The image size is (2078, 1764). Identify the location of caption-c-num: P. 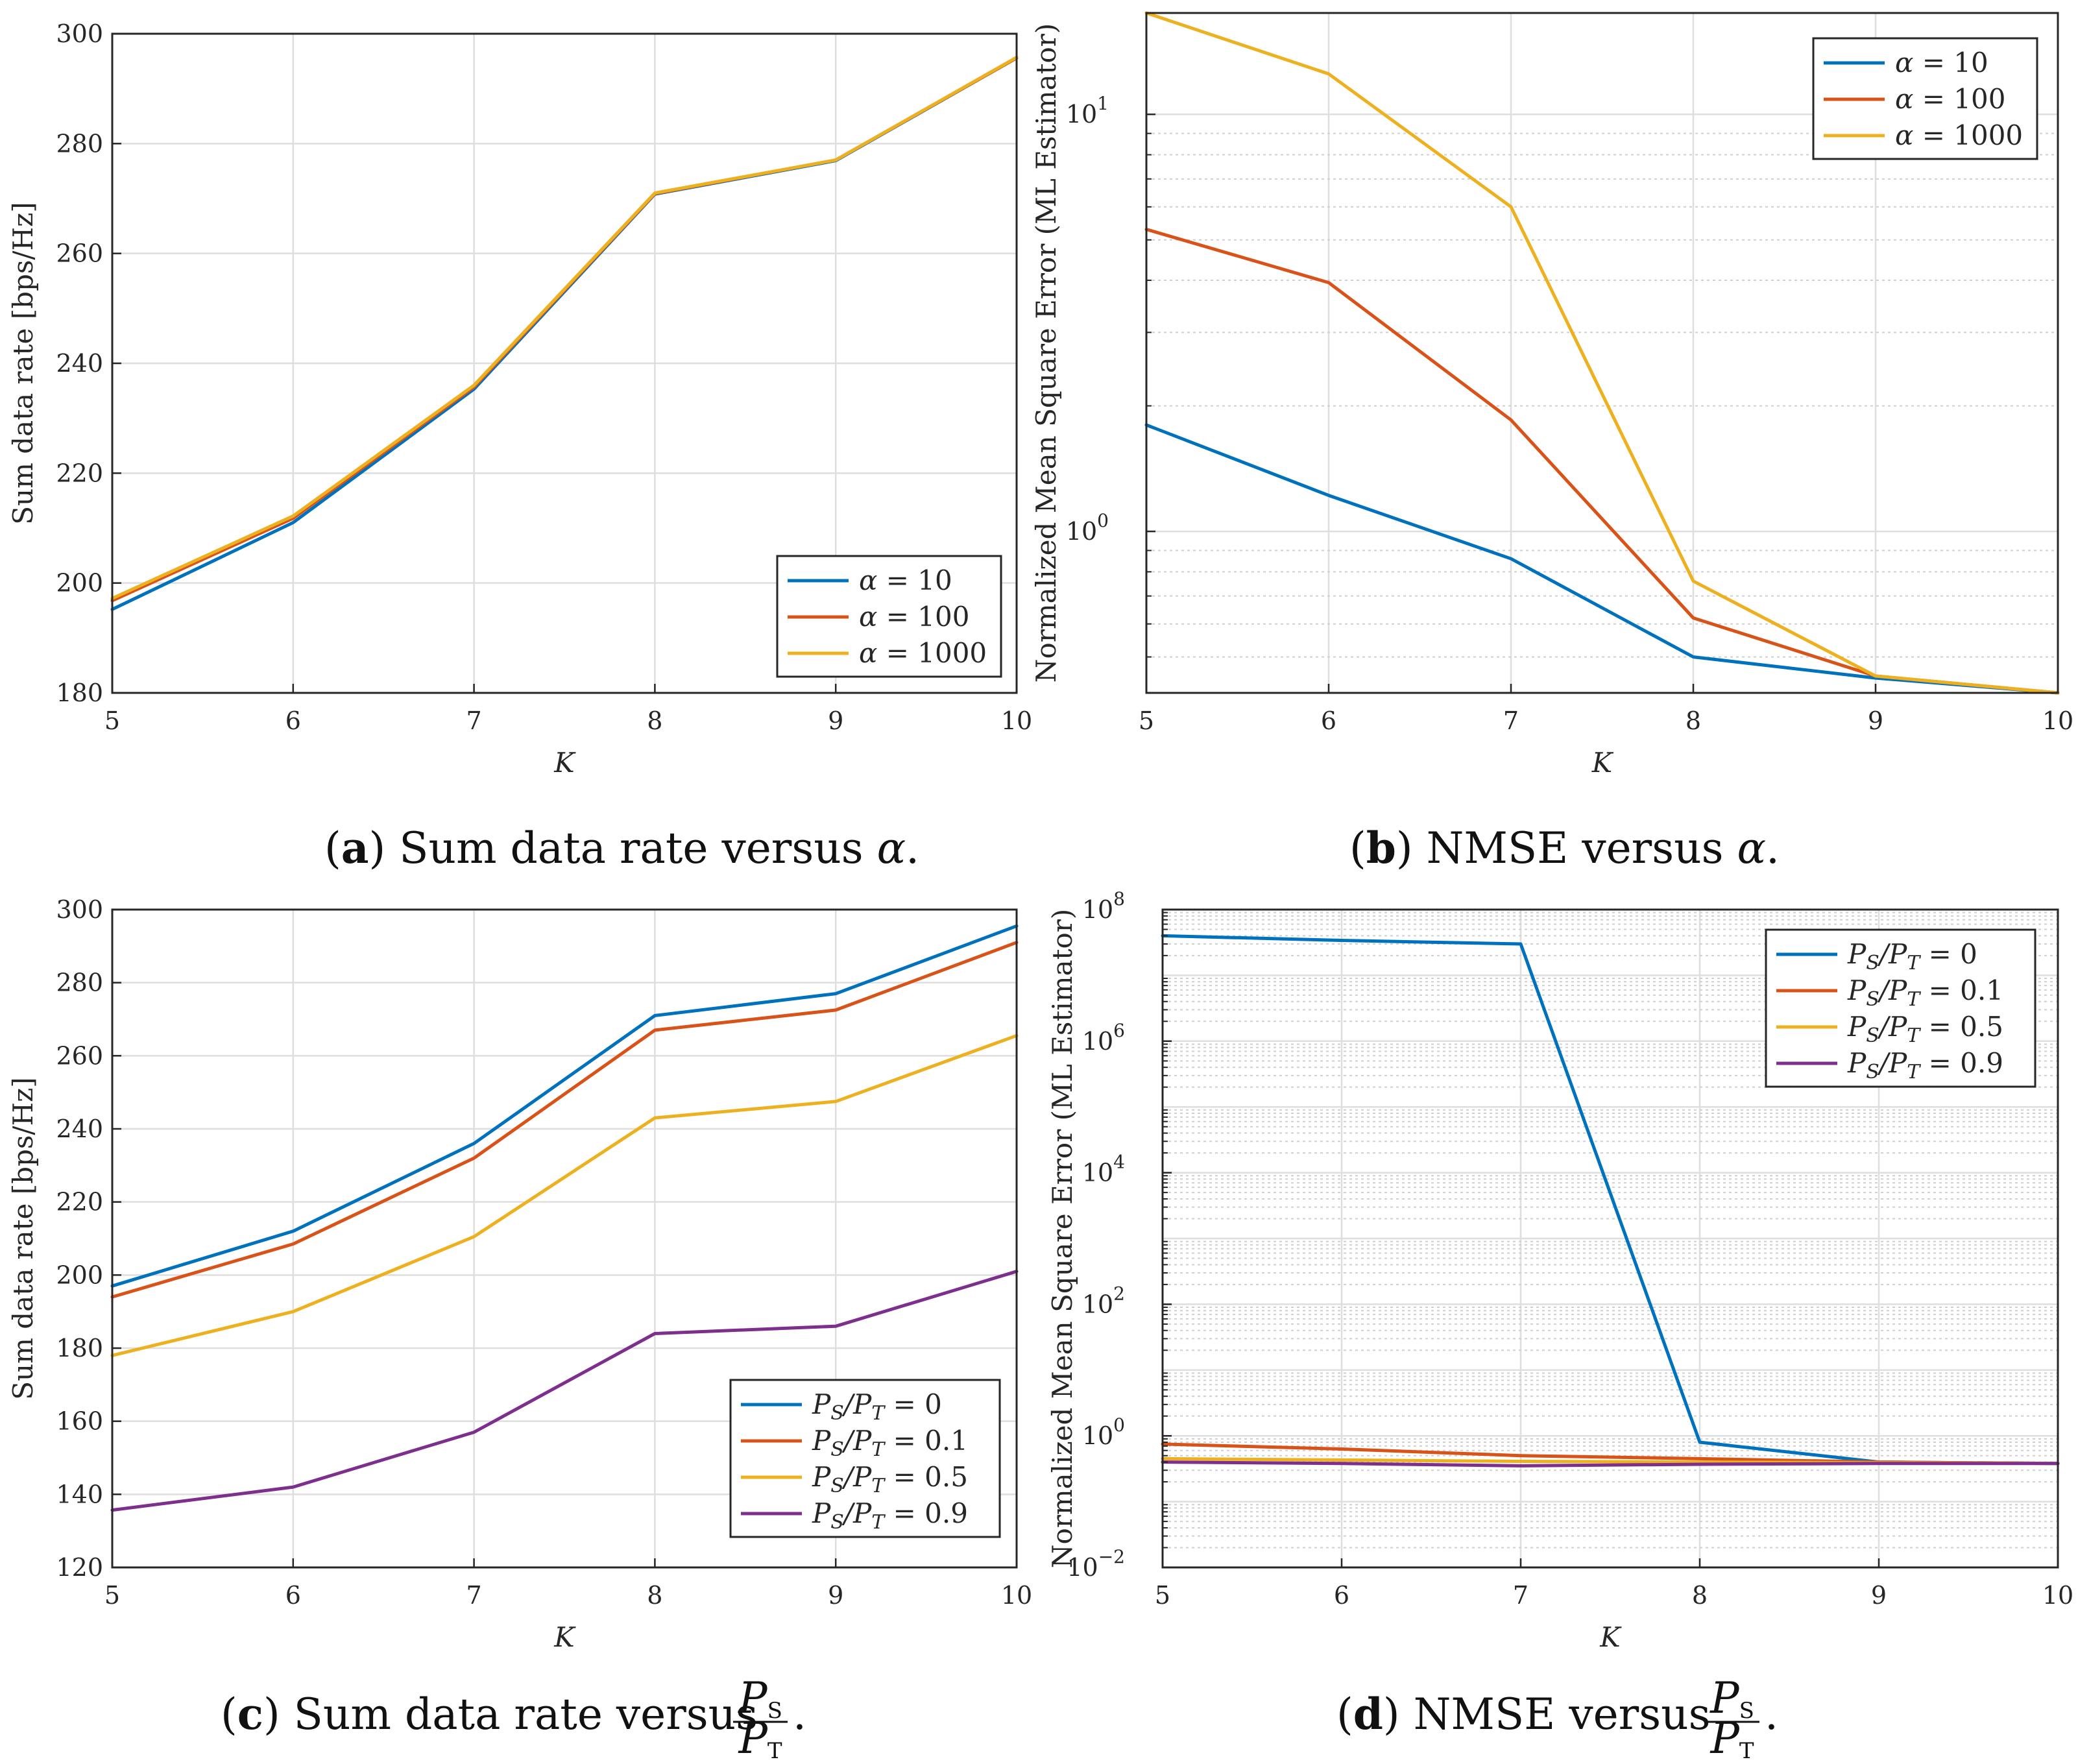
(753, 1698).